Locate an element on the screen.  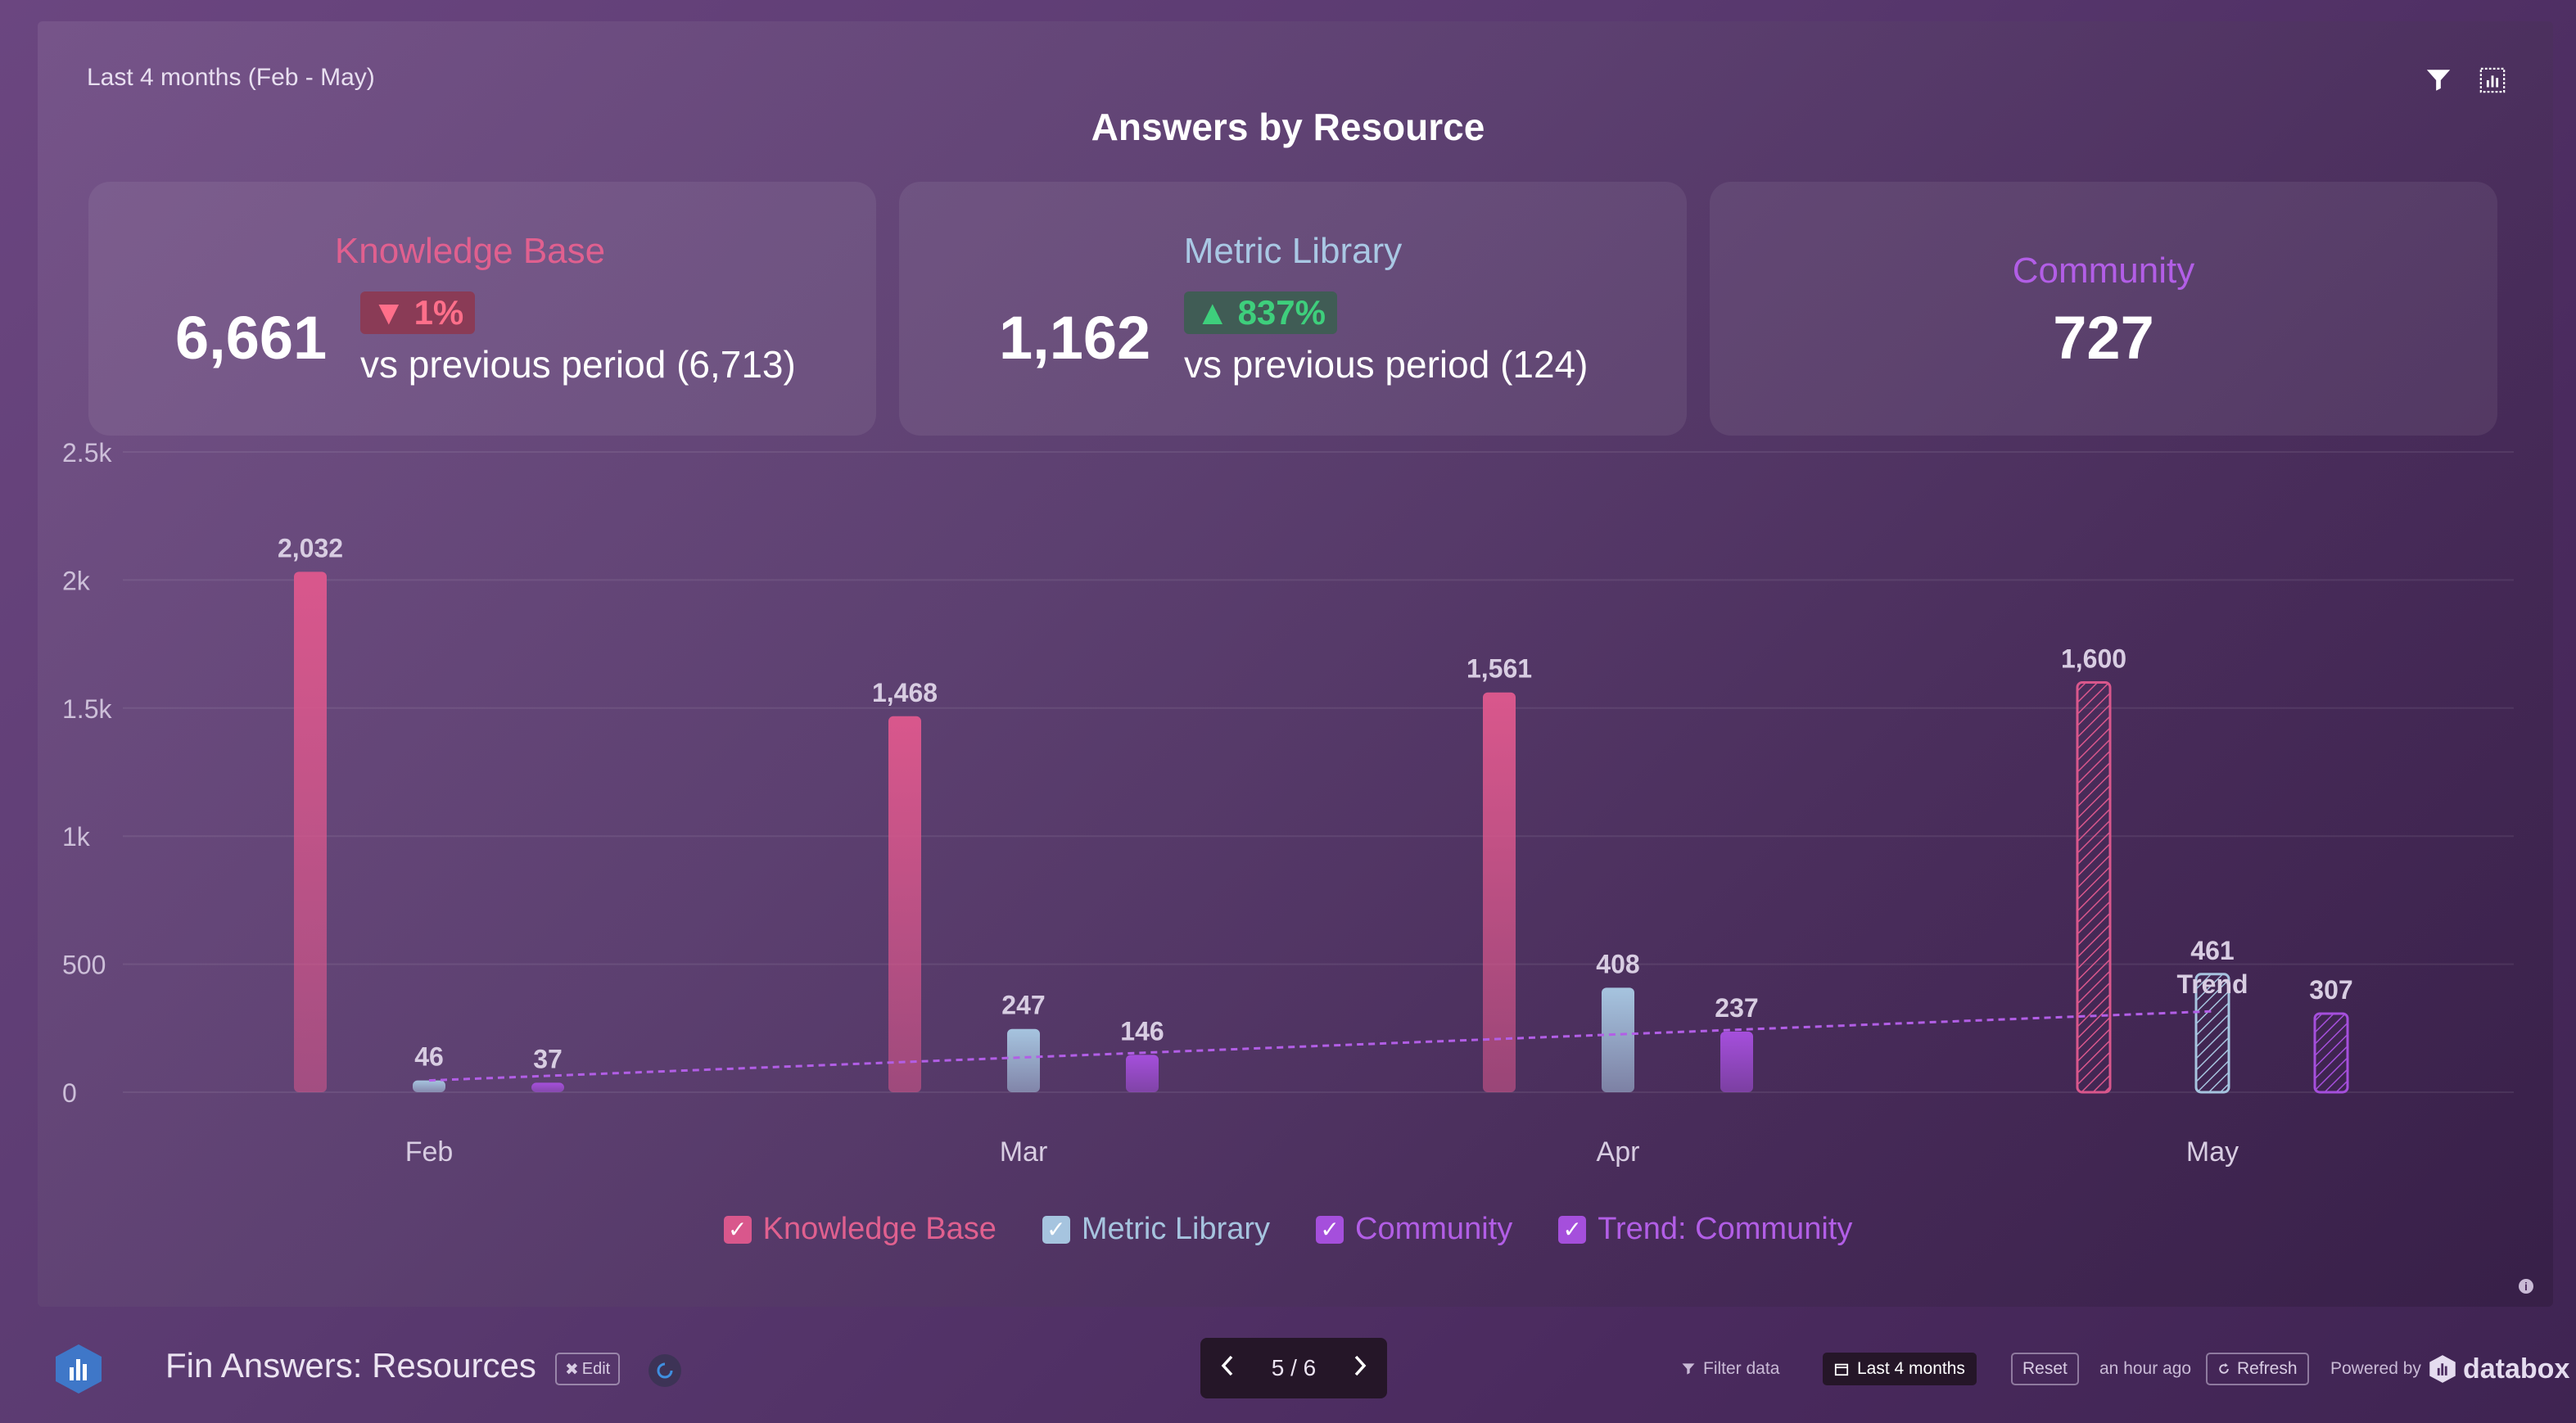
arrow-down-icon: ▼ is located at coordinates (389, 312).